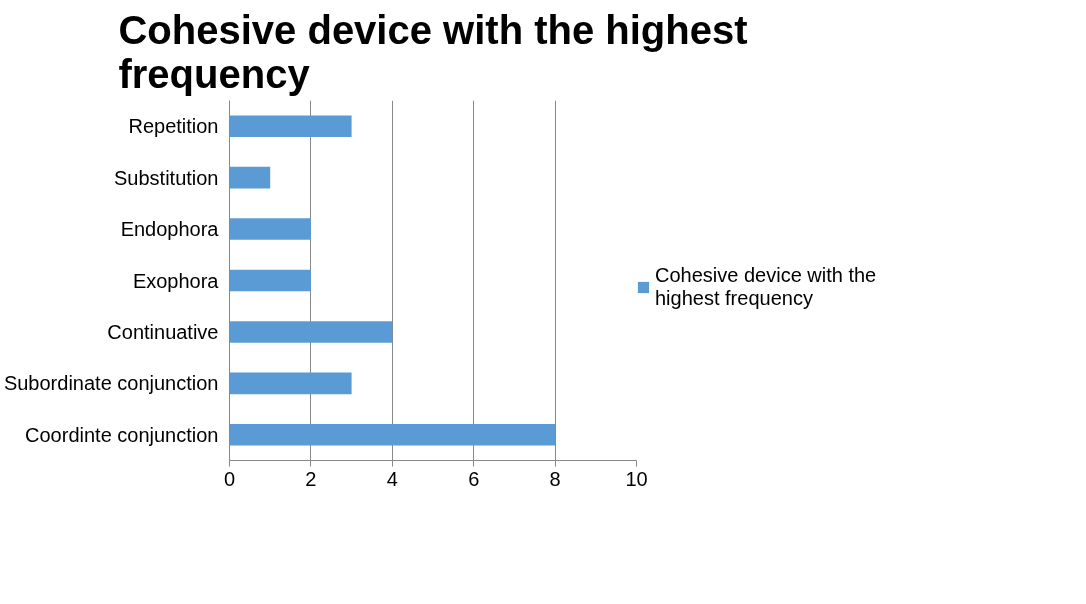  Describe the element at coordinates (433, 51) in the screenshot. I see `chart-title: Cohesive device with the highest frequency` at that location.